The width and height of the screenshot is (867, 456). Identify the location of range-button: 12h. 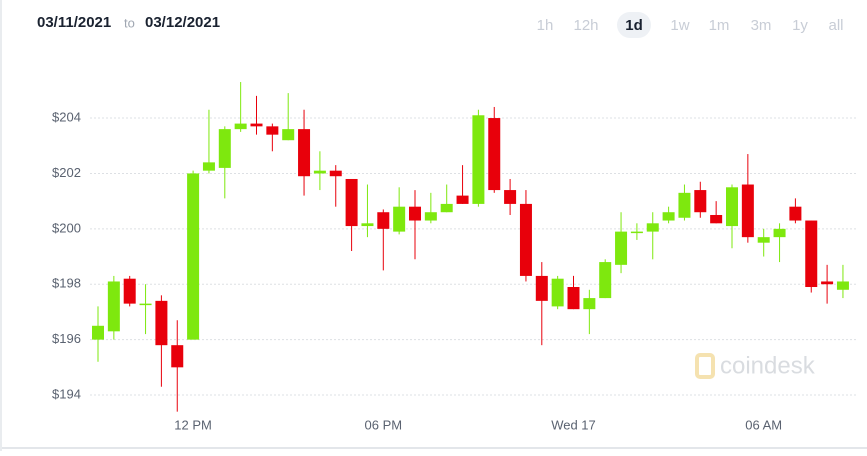
(585, 25).